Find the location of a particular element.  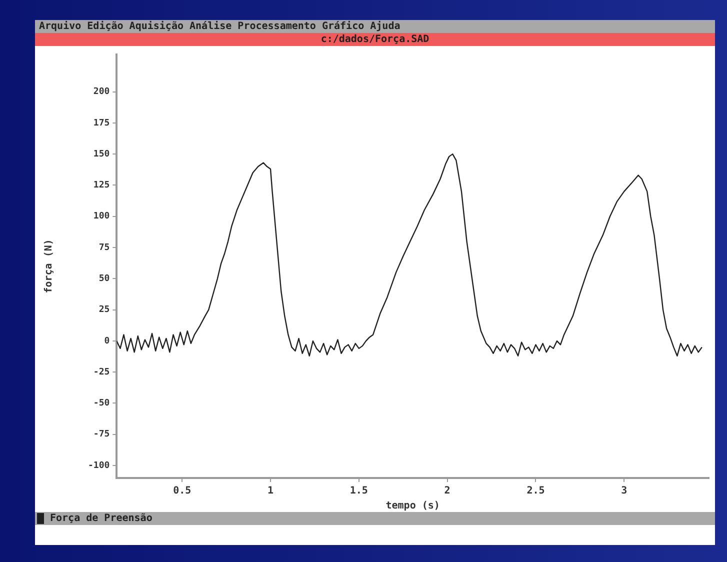

chart-title: c:/dados/Força.SAD is located at coordinates (375, 39).